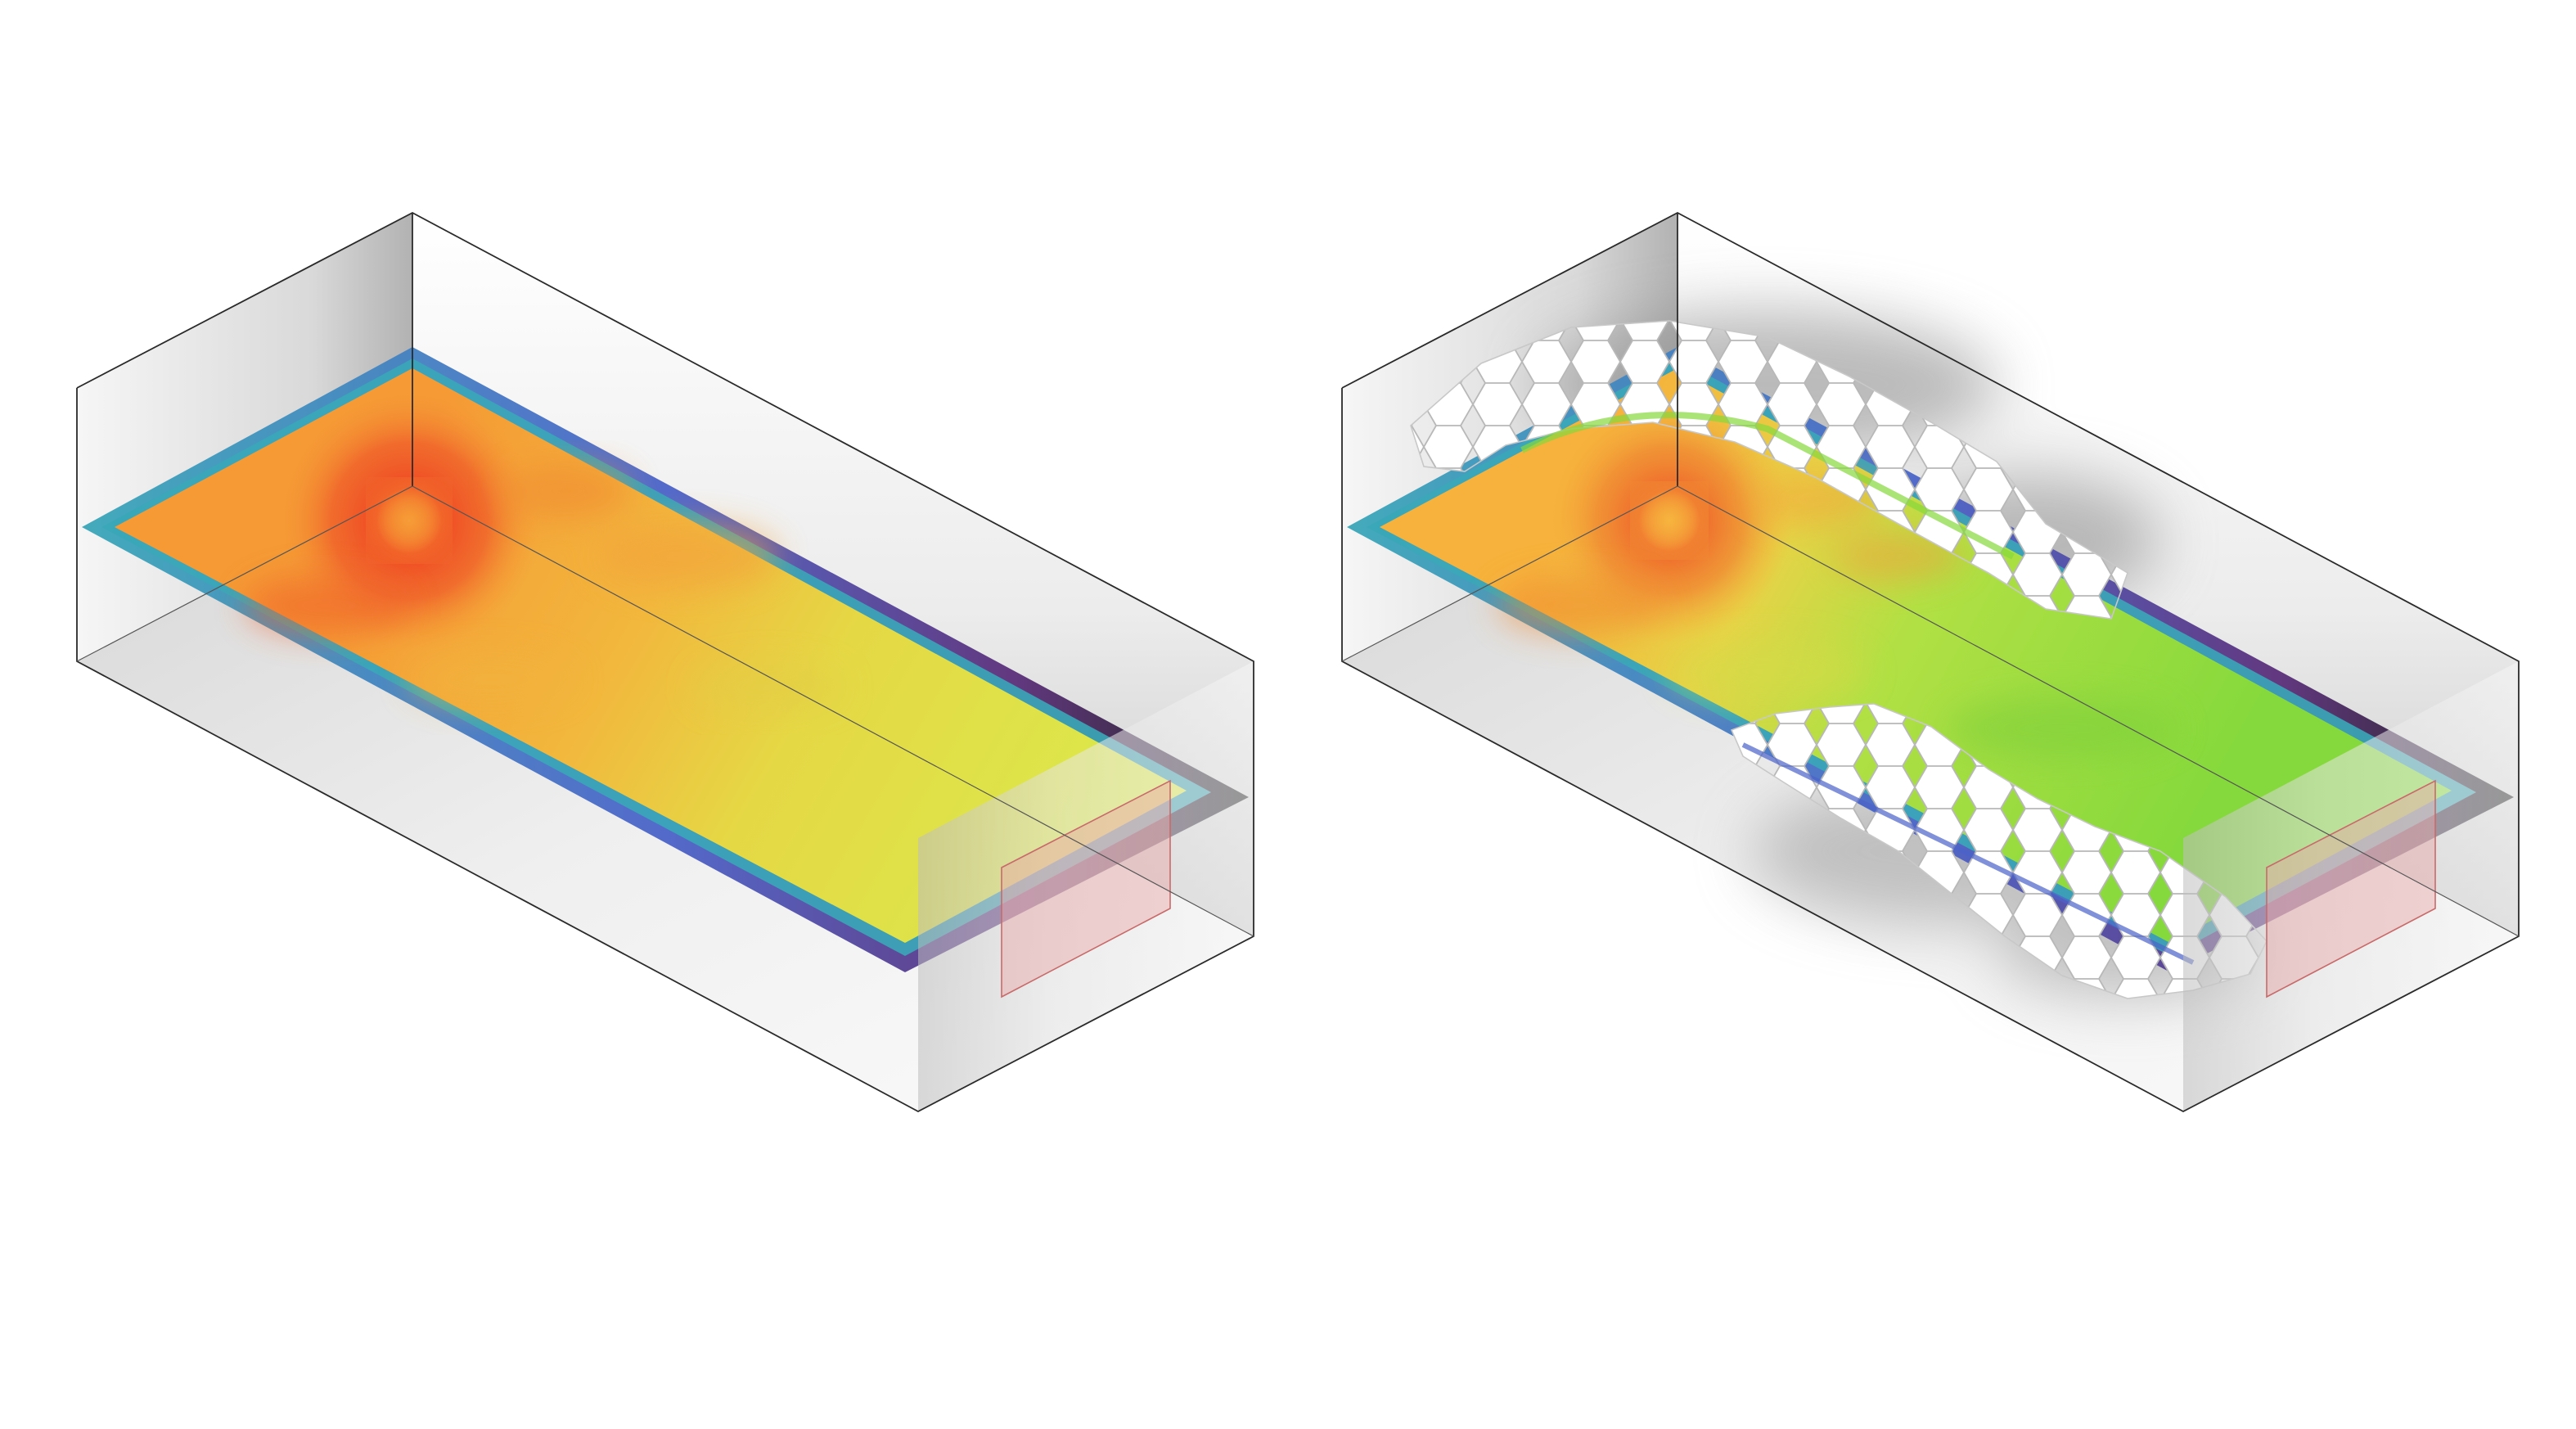  Describe the element at coordinates (1769, 470) in the screenshot. I see `hex-panel-cluster-upper` at that location.